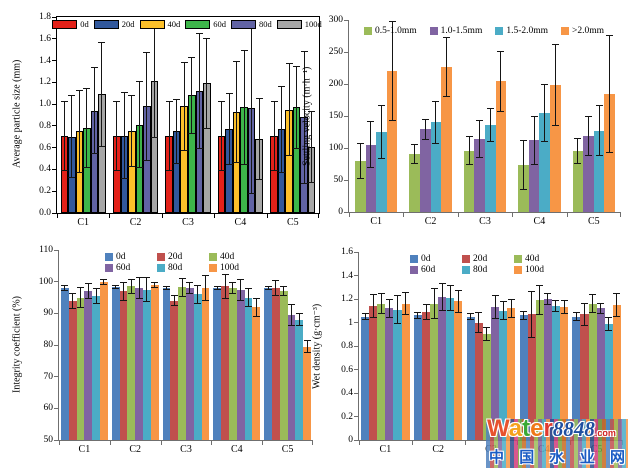 The width and height of the screenshot is (630, 470). Describe the element at coordinates (186, 449) in the screenshot. I see `x-category-label: C3` at that location.